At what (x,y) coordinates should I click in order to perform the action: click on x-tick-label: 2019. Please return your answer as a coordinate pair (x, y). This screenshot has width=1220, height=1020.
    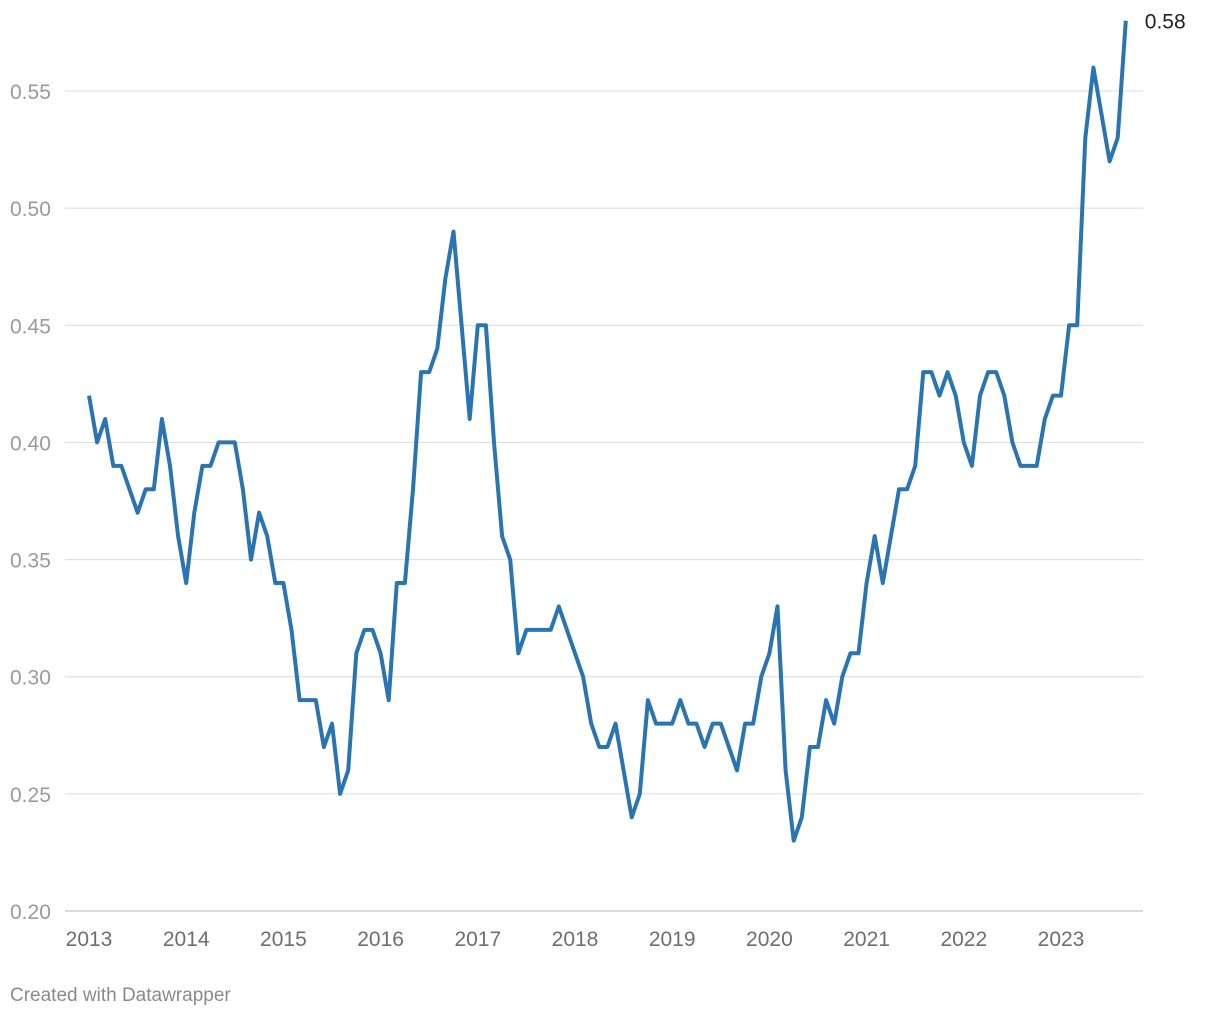
    Looking at the image, I should click on (672, 939).